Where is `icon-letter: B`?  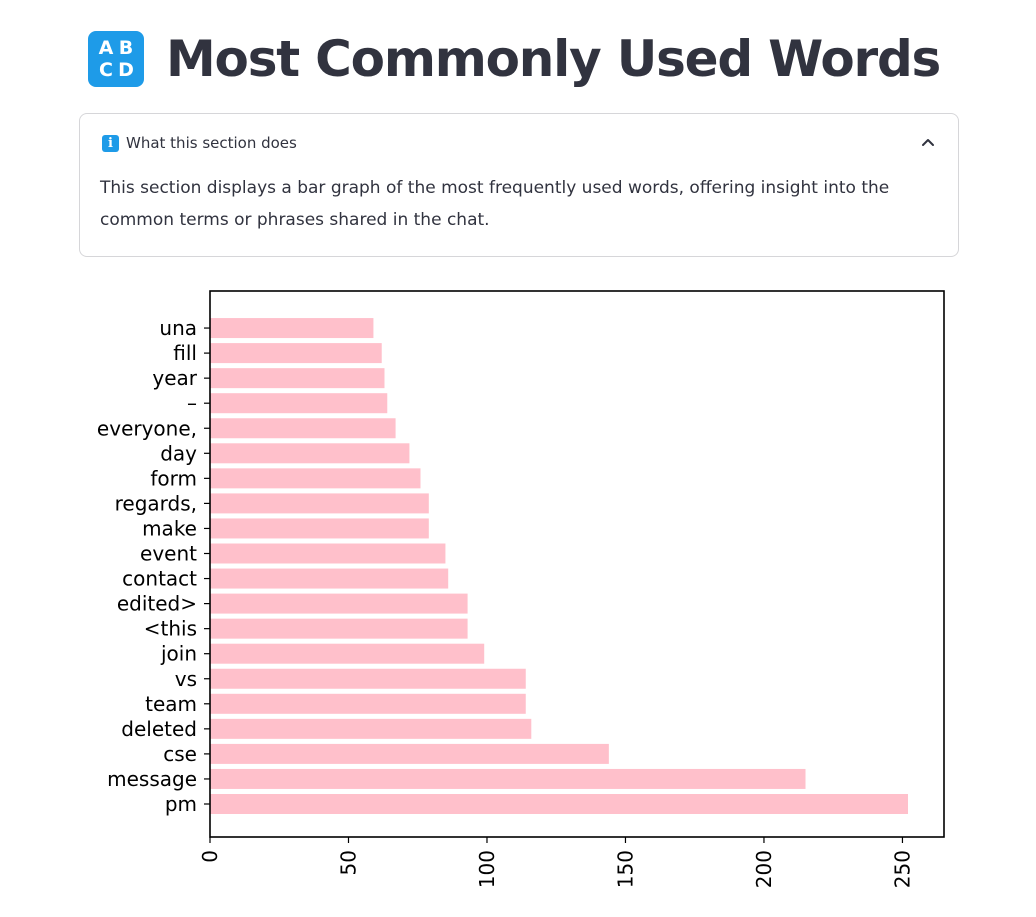 icon-letter: B is located at coordinates (126, 47).